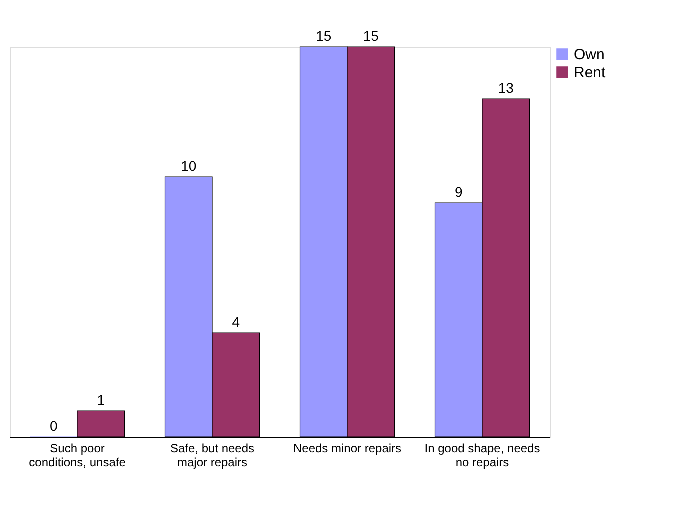  I want to click on data-label: 10, so click(189, 166).